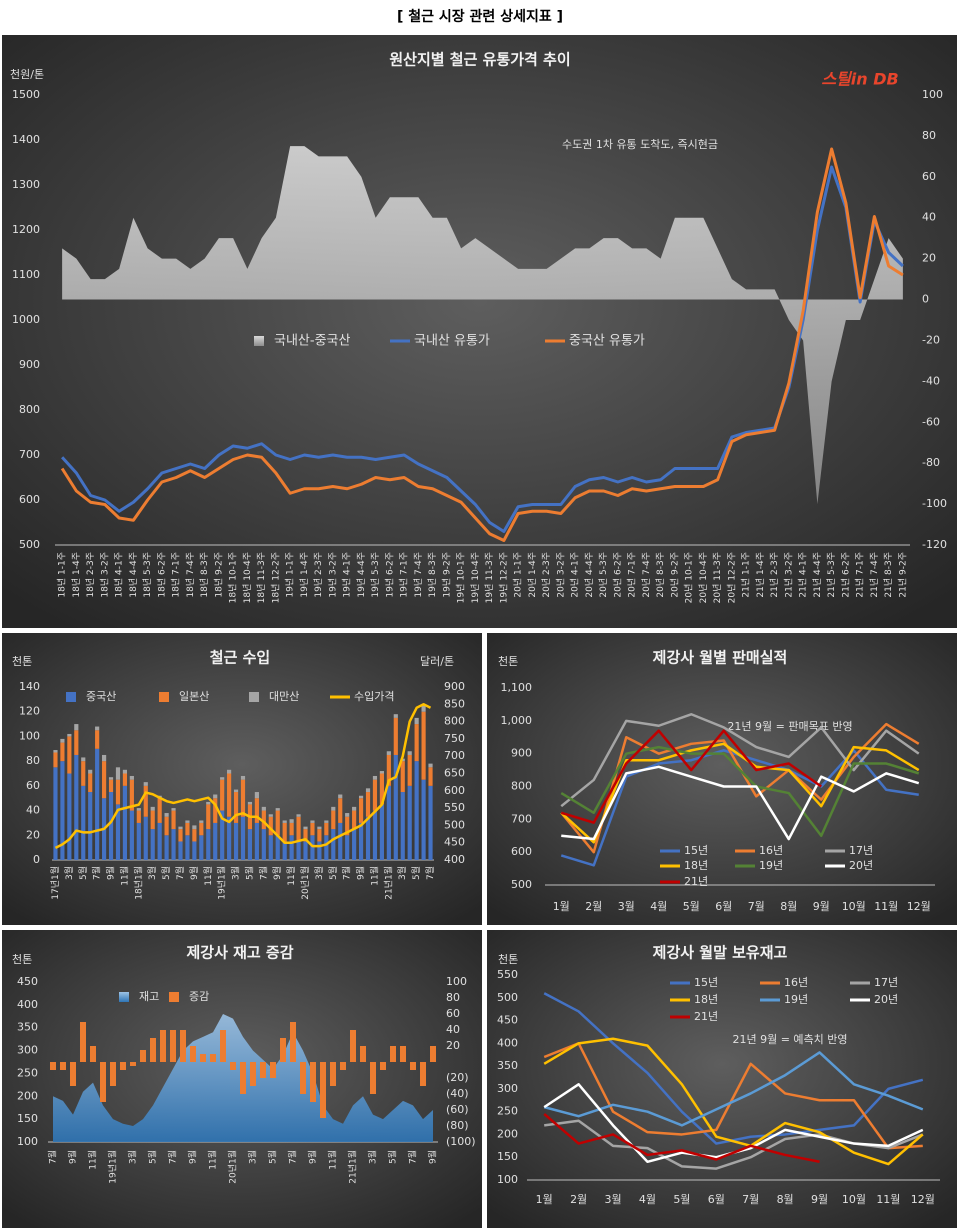  I want to click on legend-label: 16년, so click(771, 850).